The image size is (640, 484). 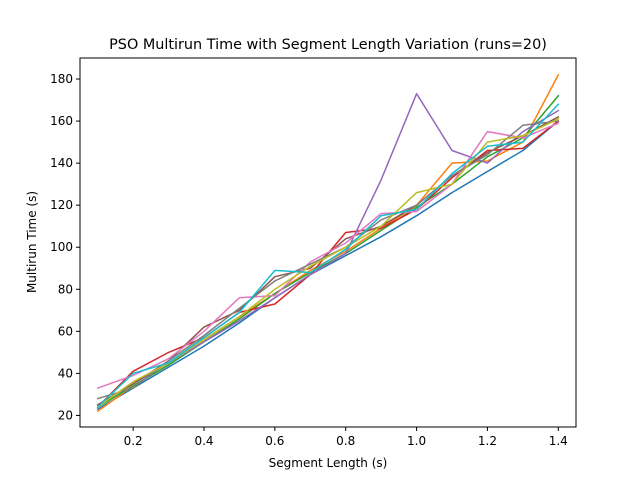 What do you see at coordinates (61, 79) in the screenshot?
I see `y-tick-label: 180` at bounding box center [61, 79].